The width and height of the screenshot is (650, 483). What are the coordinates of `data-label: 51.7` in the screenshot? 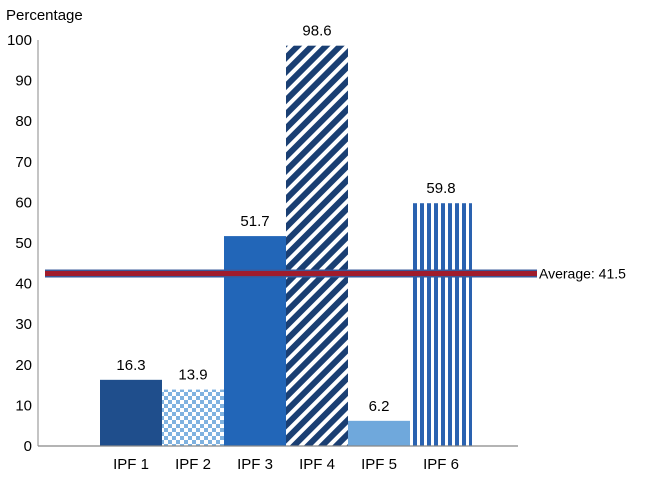 It's located at (254, 221).